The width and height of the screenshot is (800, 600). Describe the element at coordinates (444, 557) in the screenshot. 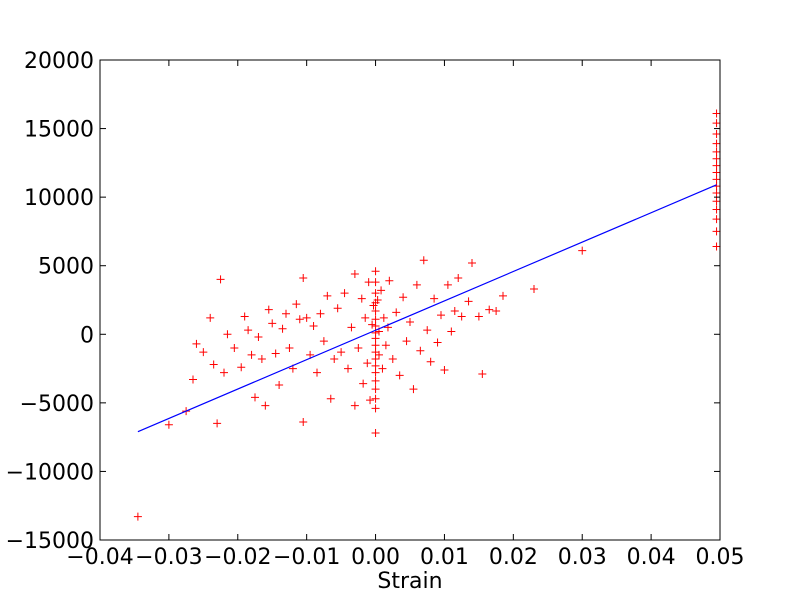

I see `x-tick-label: 0.01` at that location.